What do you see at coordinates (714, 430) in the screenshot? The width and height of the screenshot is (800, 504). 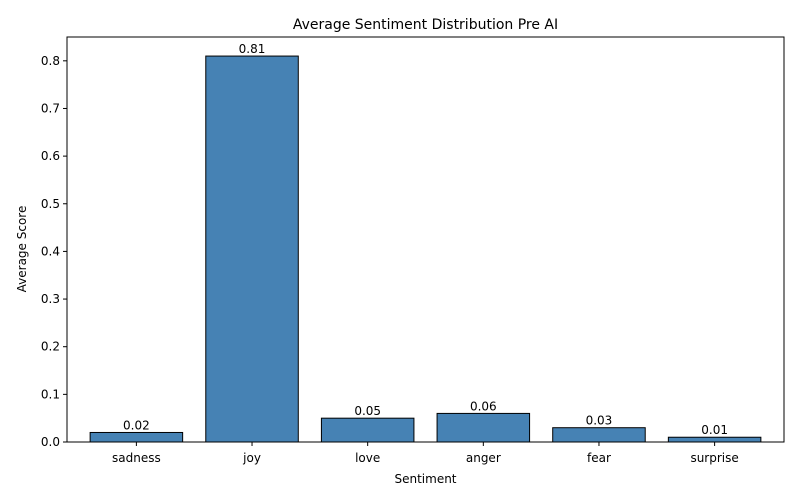 I see `data-label-surprise: 0.01` at bounding box center [714, 430].